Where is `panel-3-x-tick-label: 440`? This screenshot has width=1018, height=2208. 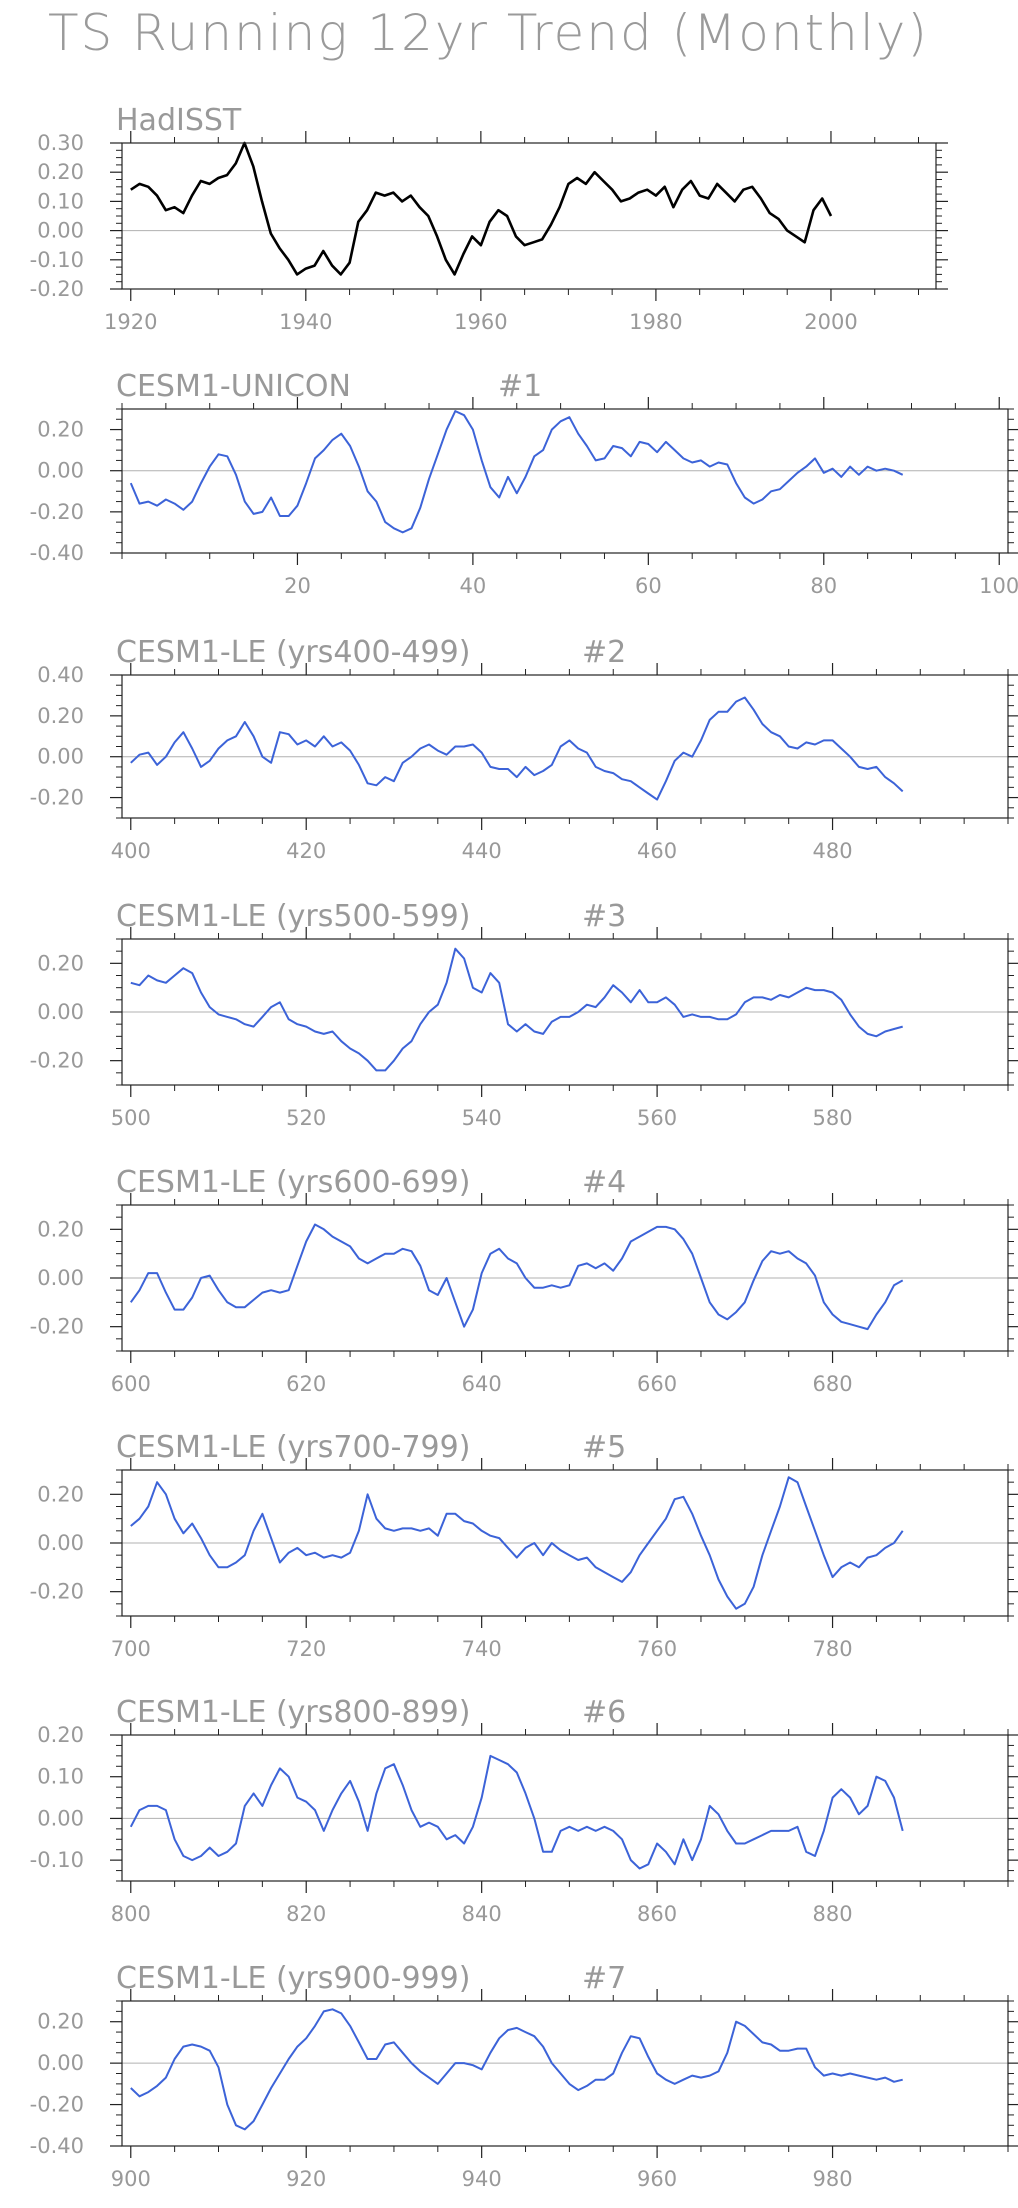
panel-3-x-tick-label: 440 is located at coordinates (482, 851).